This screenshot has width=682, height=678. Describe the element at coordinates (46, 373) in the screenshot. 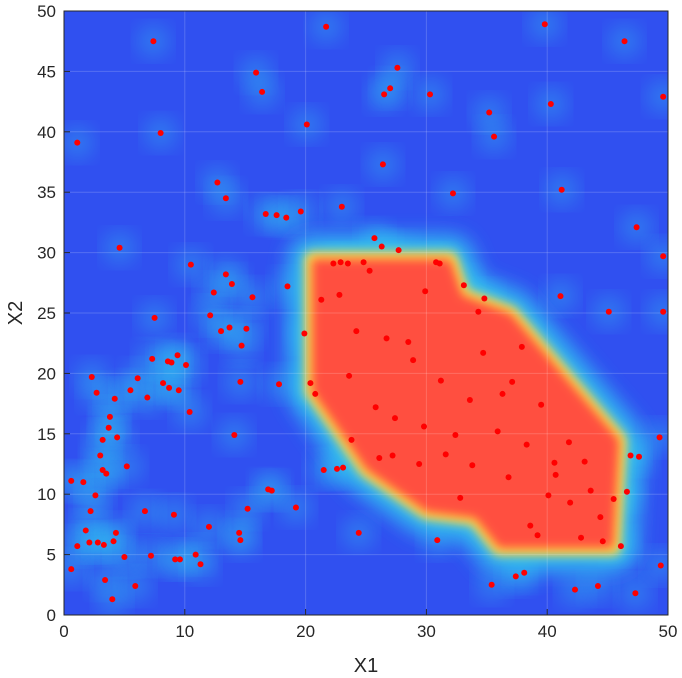

I see `y-tick-label-4: 20` at that location.